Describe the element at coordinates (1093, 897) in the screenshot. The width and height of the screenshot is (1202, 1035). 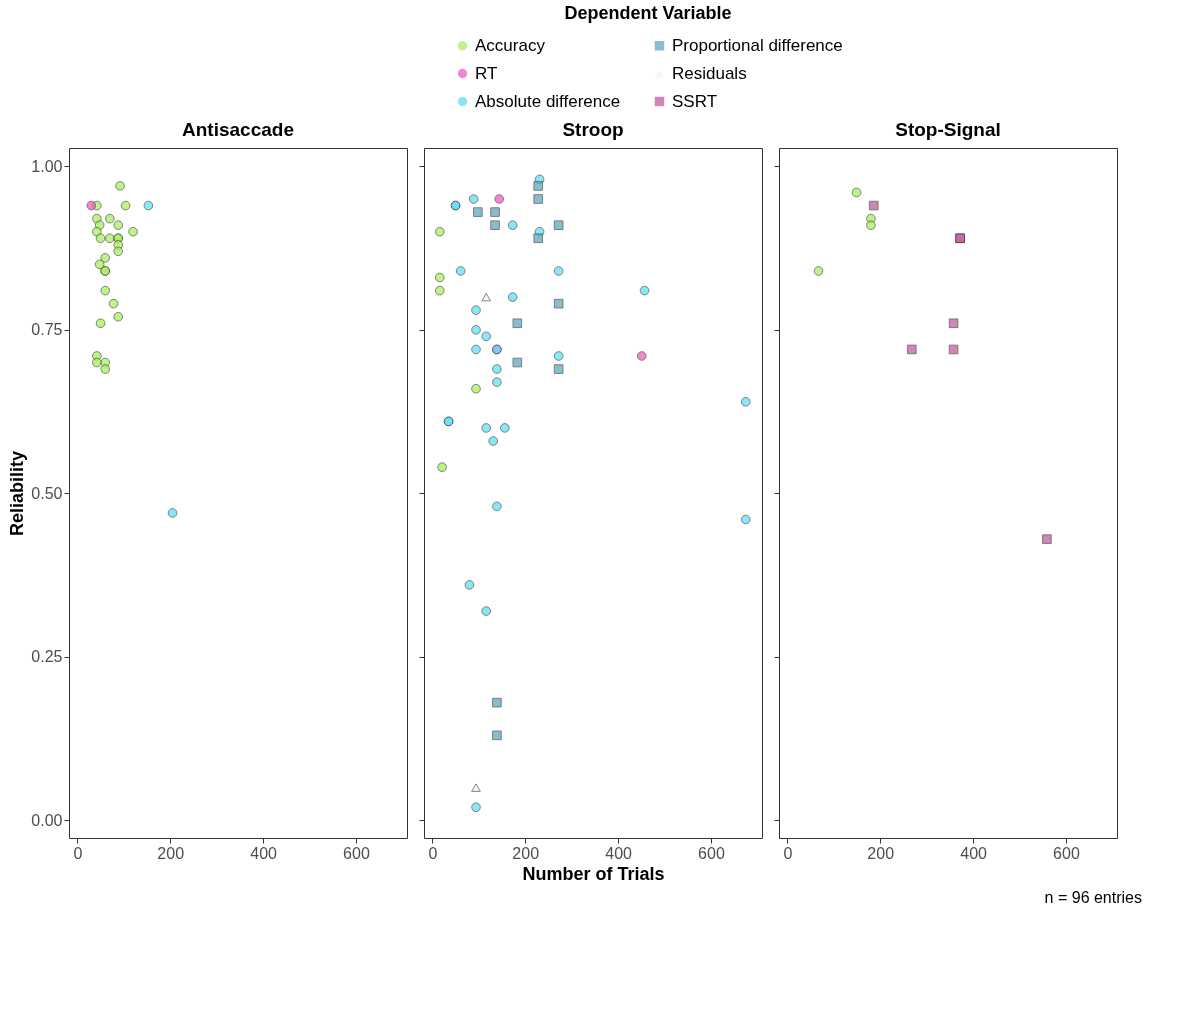
I see `text: n = 96 entries` at that location.